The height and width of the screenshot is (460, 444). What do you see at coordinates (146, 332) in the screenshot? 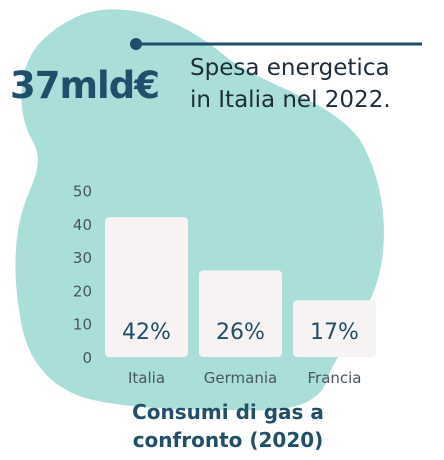
I see `data-label: 42%` at bounding box center [146, 332].